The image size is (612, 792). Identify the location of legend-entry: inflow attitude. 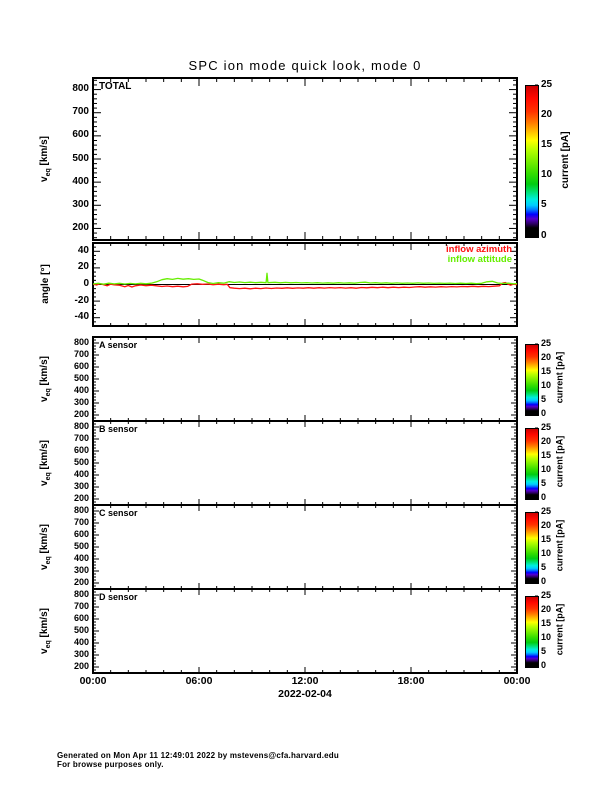
(479, 259).